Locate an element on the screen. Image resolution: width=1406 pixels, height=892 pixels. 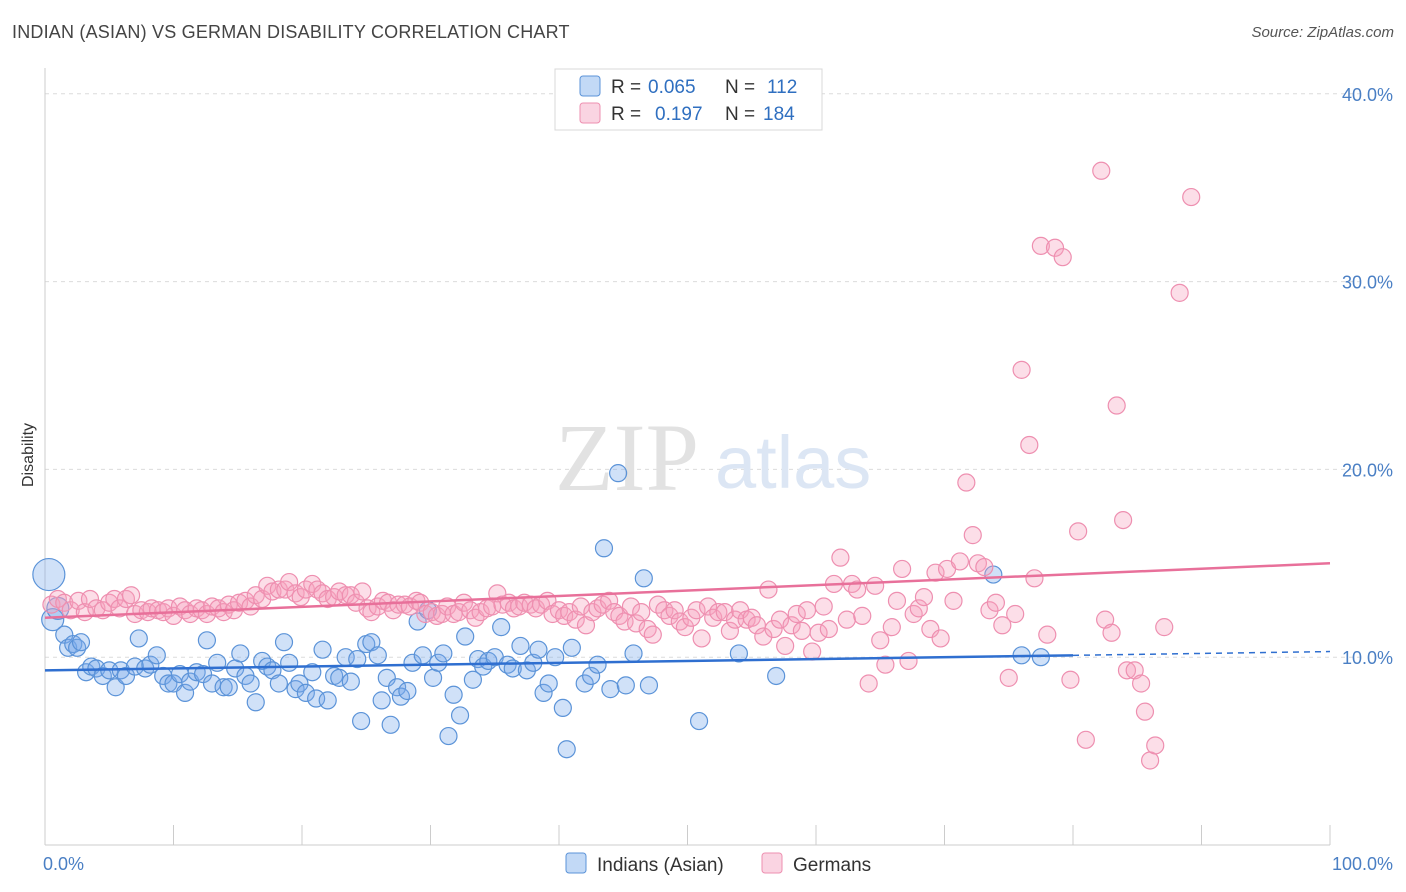
bottom-legend: Indians (Asian) Germans is located at coordinates (718, 864).